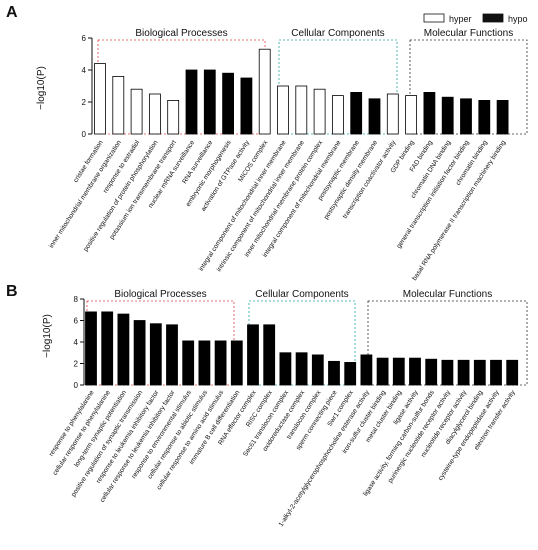 Image resolution: width=538 pixels, height=550 pixels. Describe the element at coordinates (434, 18) in the screenshot. I see `legend-swatch-hyper` at that location.